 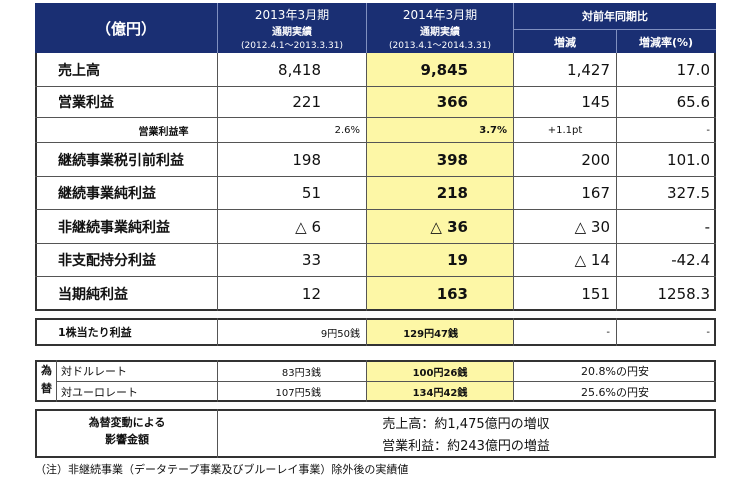 I want to click on cell-margin-change: +1.1pt, so click(x=565, y=130).